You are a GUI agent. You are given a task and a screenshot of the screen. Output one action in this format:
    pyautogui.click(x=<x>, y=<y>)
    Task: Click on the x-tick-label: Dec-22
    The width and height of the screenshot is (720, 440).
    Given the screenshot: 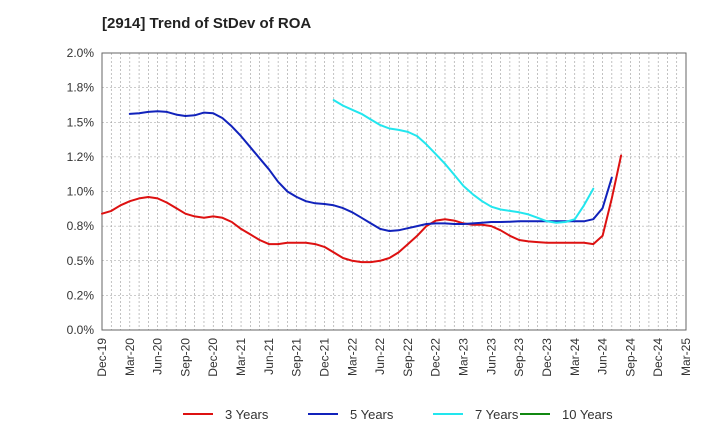 What is the action you would take?
    pyautogui.click(x=436, y=357)
    